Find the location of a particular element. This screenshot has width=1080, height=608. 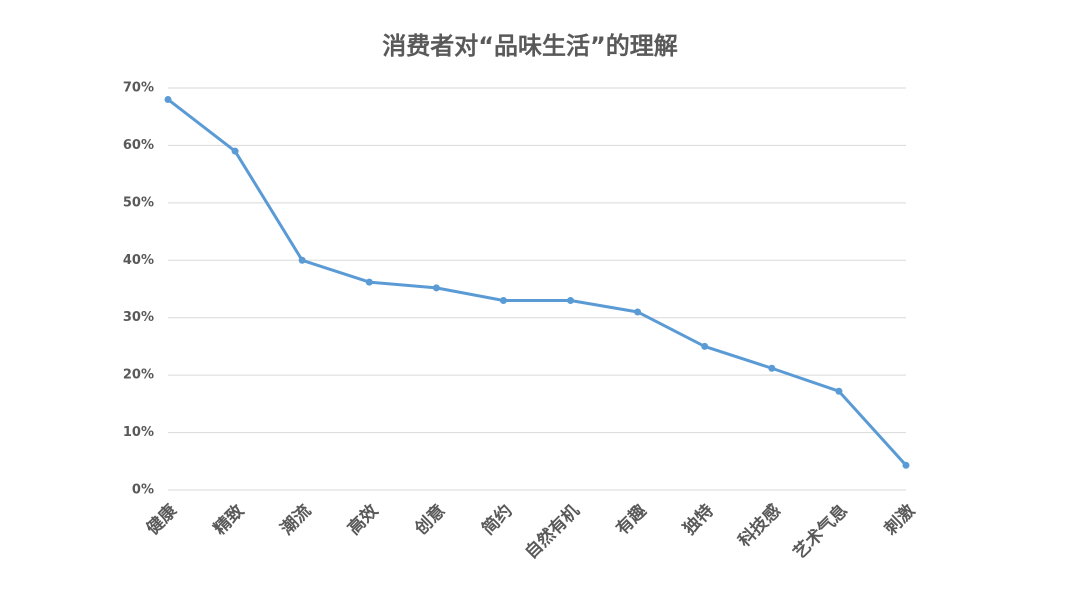

x-tick-label: 艺术气息 is located at coordinates (820, 531).